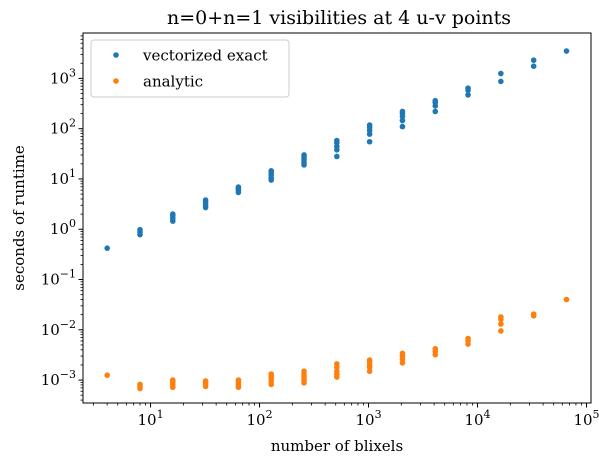  What do you see at coordinates (477, 418) in the screenshot?
I see `x-tick-label-3: 10⁴` at bounding box center [477, 418].